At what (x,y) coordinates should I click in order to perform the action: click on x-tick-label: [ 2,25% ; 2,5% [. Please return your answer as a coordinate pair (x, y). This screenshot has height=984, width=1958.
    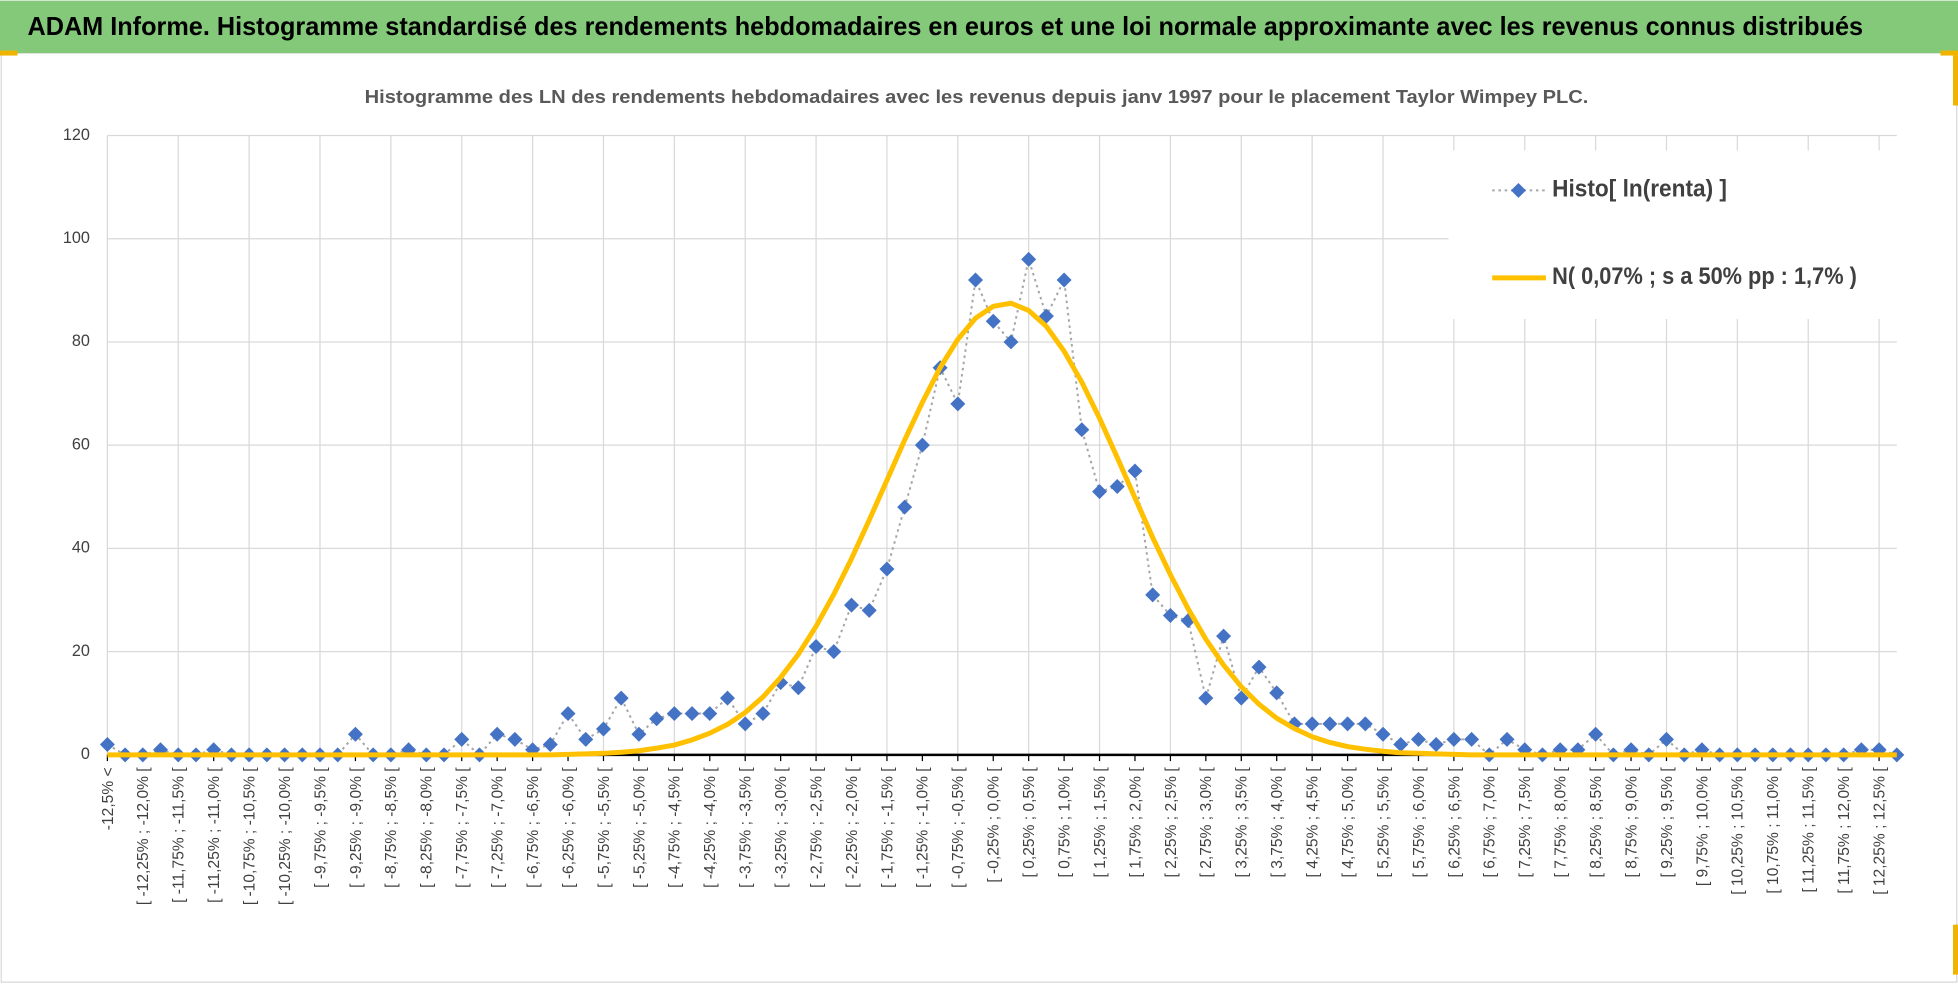
    Looking at the image, I should click on (1171, 822).